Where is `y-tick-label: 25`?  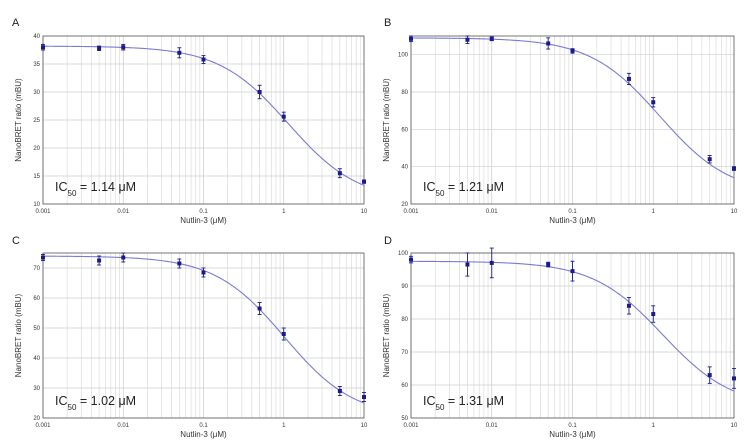 y-tick-label: 25 is located at coordinates (36, 121).